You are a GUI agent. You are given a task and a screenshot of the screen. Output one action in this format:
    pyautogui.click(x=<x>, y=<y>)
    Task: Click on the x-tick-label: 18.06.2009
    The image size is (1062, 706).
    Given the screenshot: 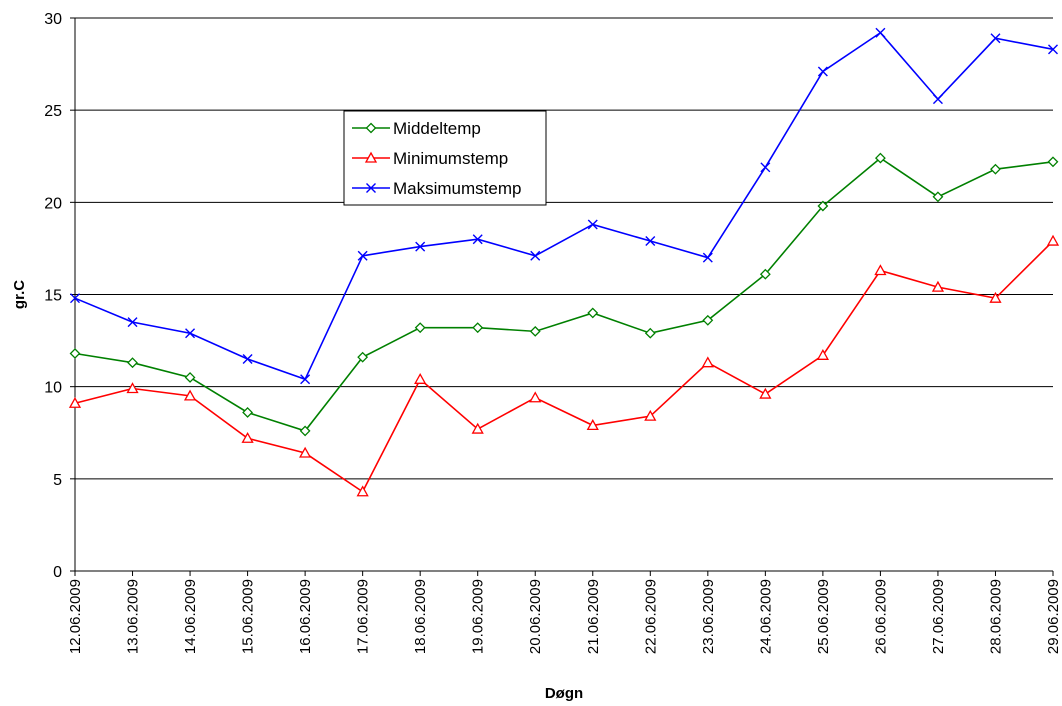 What is the action you would take?
    pyautogui.click(x=420, y=616)
    